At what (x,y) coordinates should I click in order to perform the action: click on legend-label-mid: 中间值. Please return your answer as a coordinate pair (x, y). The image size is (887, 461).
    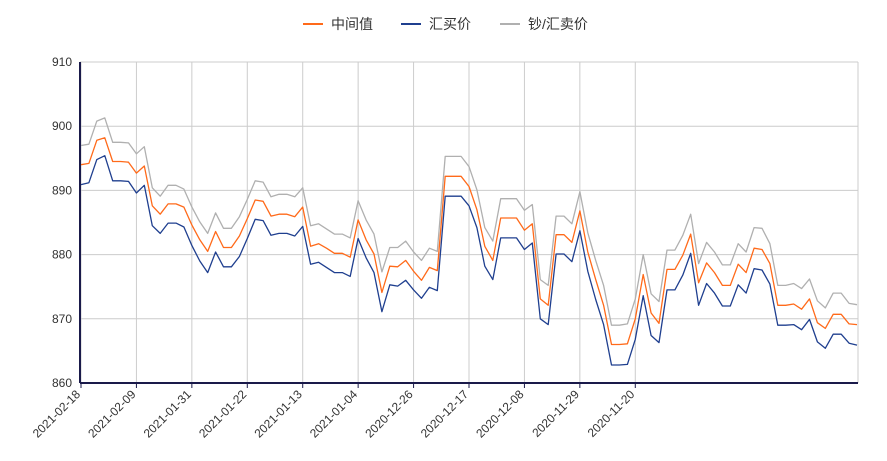
    Looking at the image, I should click on (352, 24).